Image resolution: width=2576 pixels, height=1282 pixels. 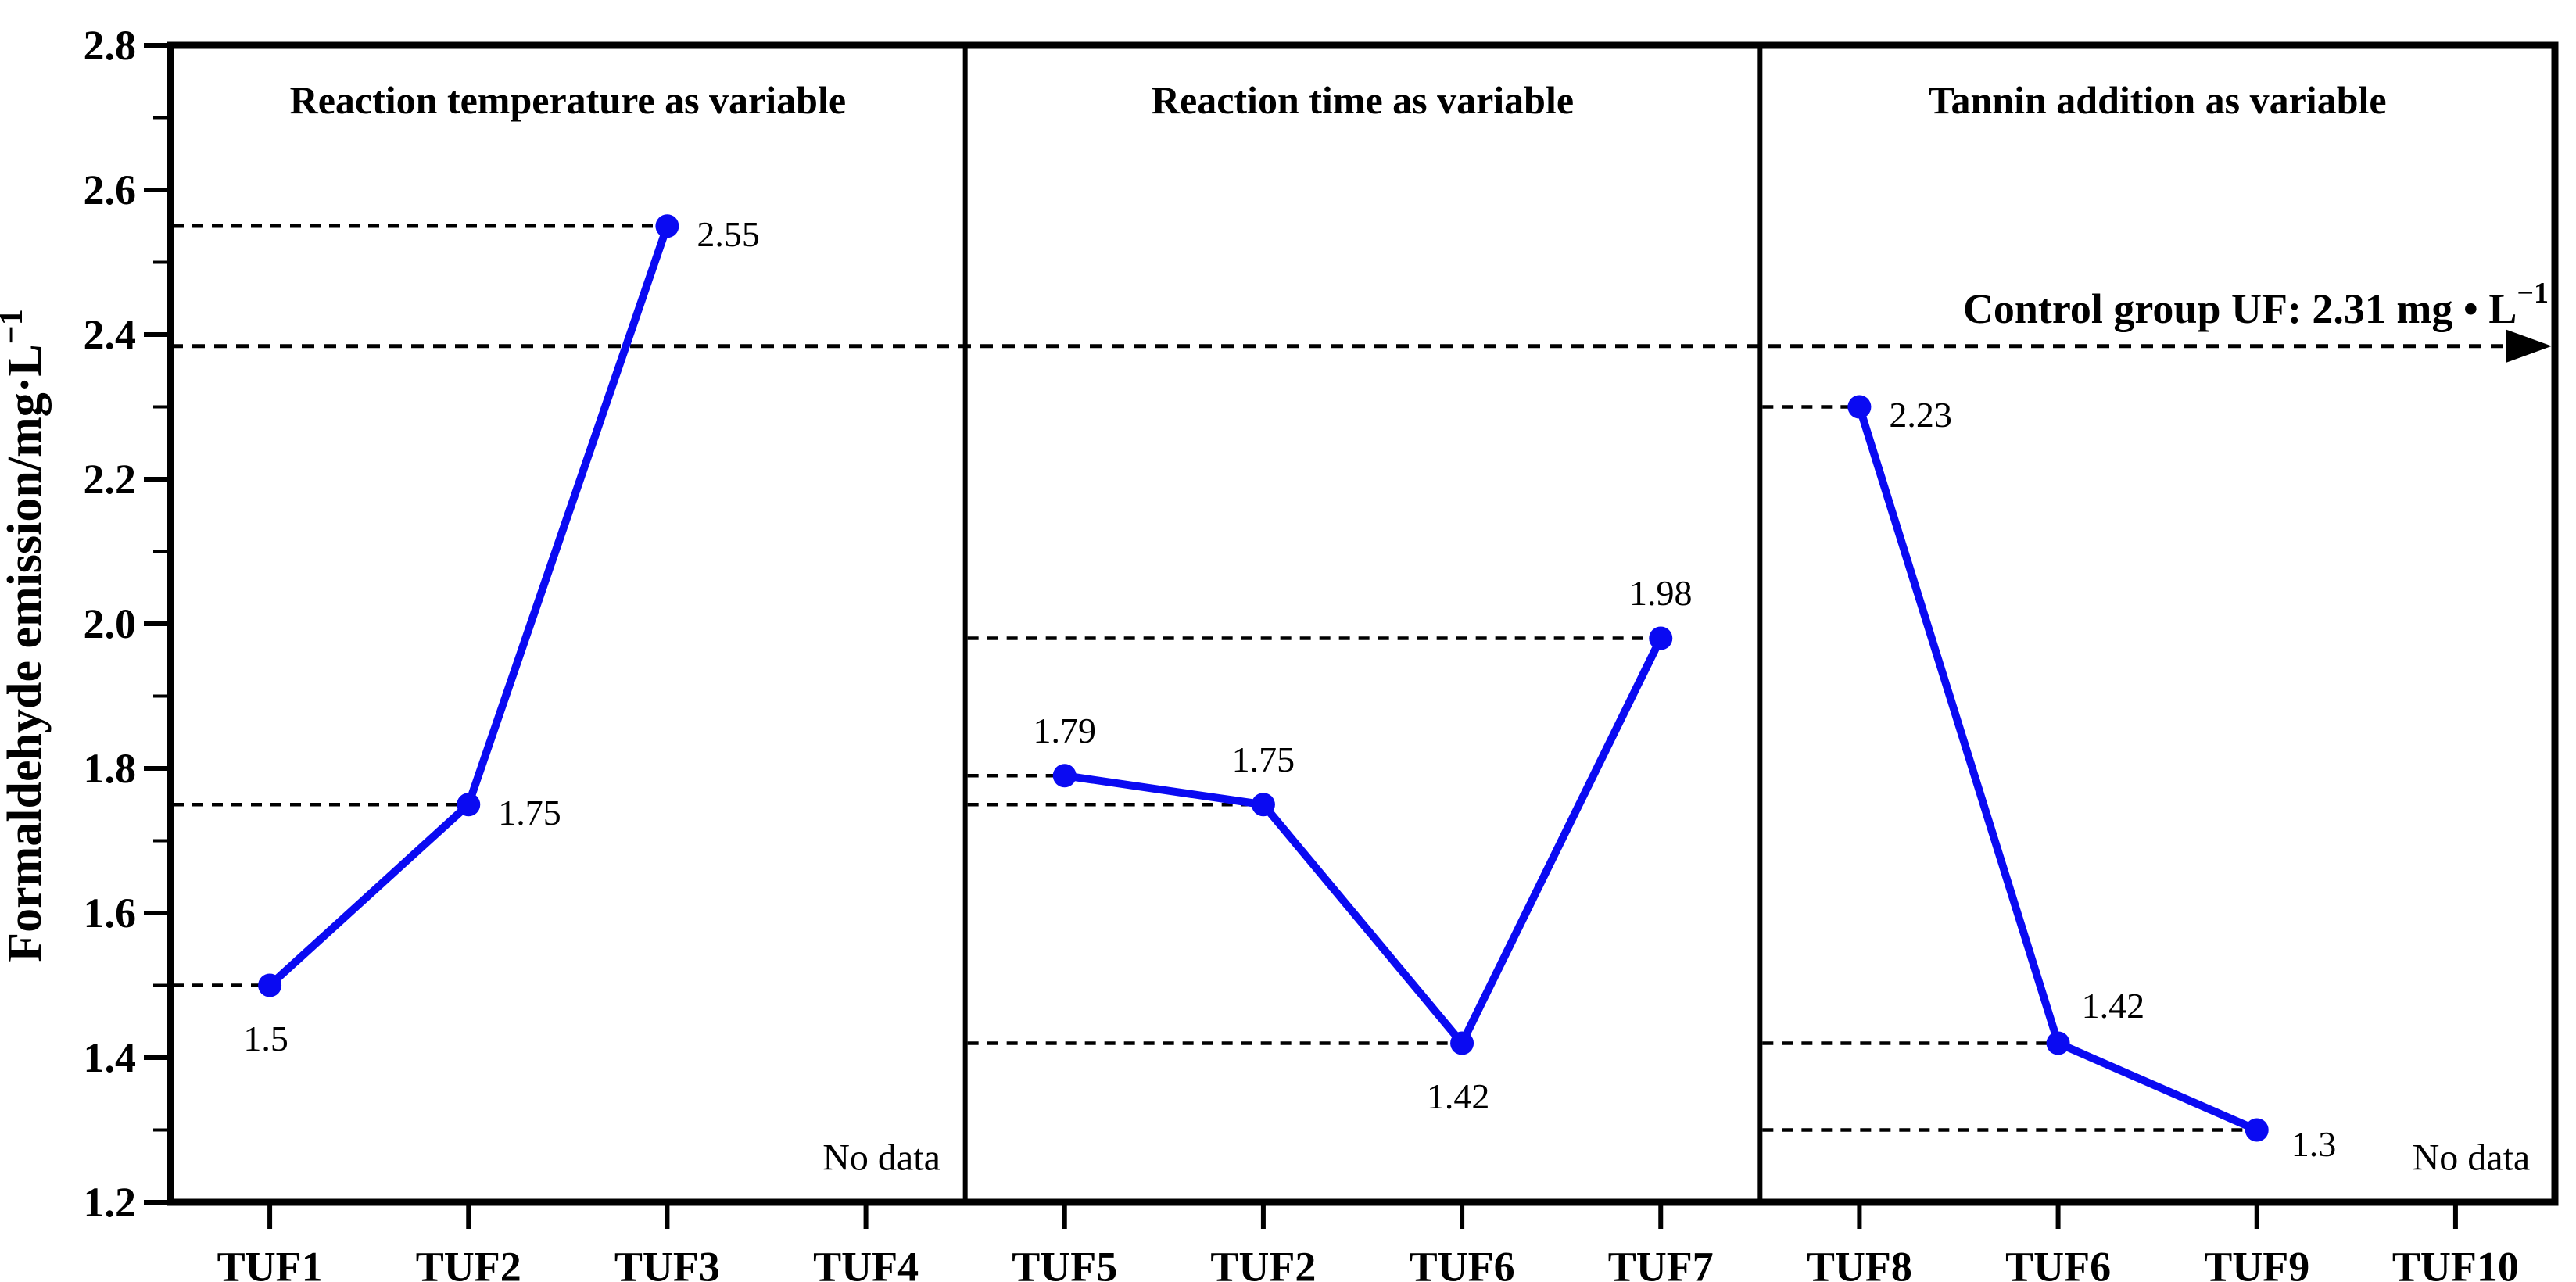 I want to click on y-tick-label: 1.2, so click(x=110, y=1202).